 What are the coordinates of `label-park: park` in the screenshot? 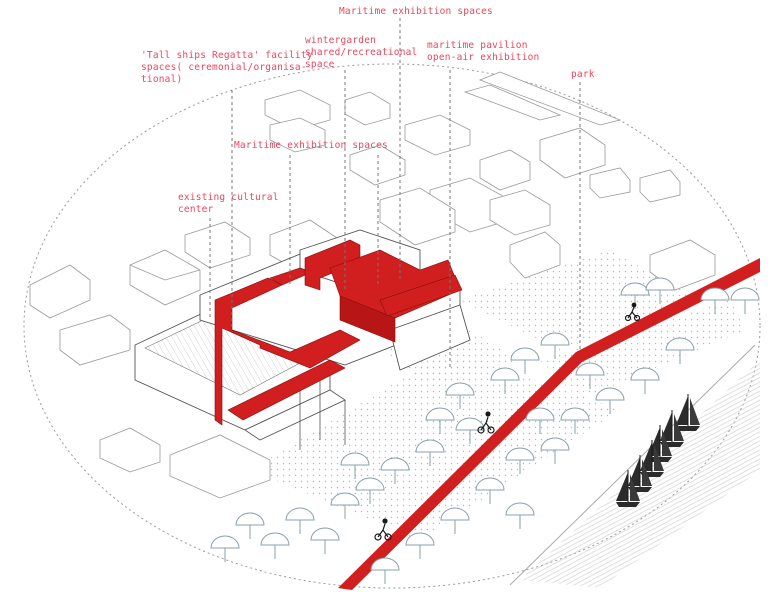 It's located at (583, 74).